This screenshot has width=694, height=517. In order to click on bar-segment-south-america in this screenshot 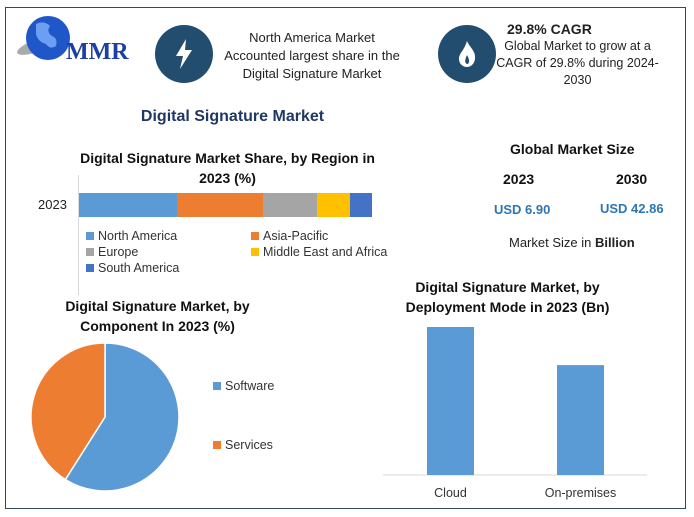, I will do `click(361, 205)`.